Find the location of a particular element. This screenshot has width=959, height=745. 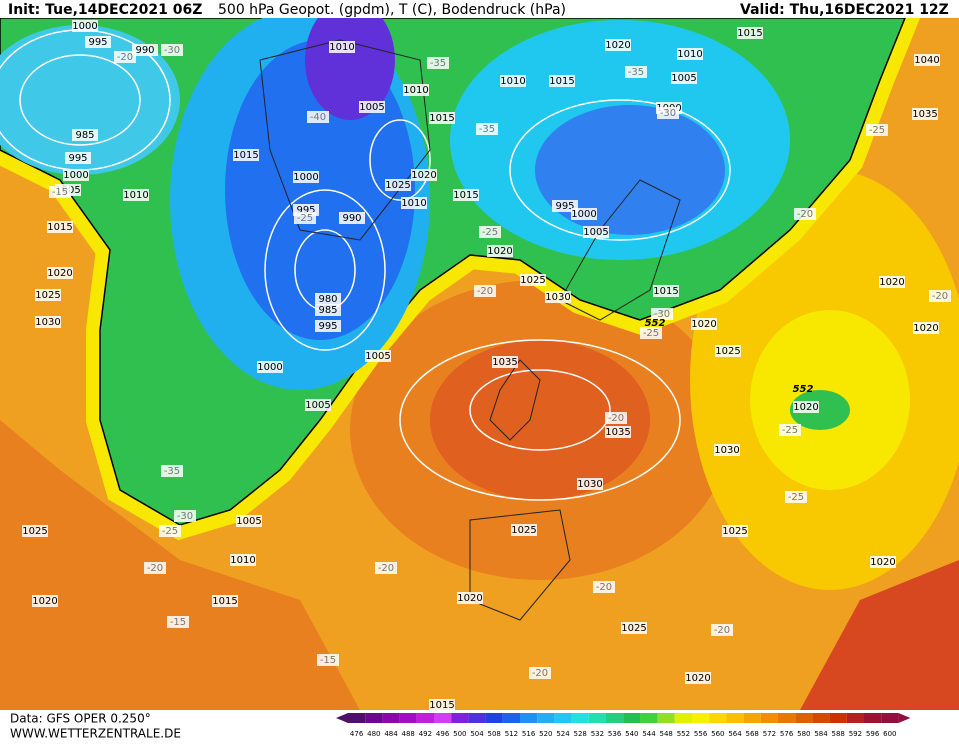

colorbar-tick-label: 524 is located at coordinates (563, 734).